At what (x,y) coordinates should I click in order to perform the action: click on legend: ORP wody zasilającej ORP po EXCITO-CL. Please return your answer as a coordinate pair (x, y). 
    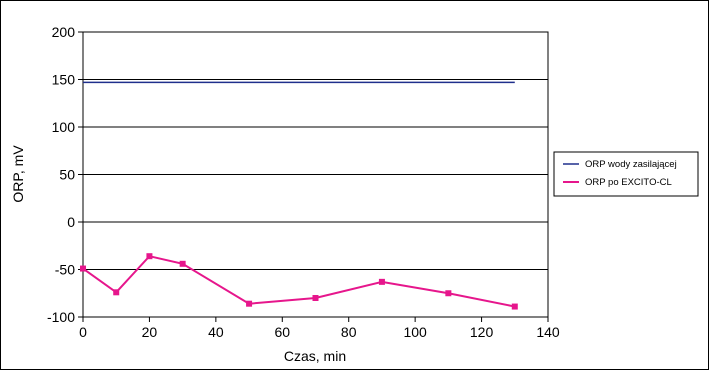
    Looking at the image, I should click on (626, 174).